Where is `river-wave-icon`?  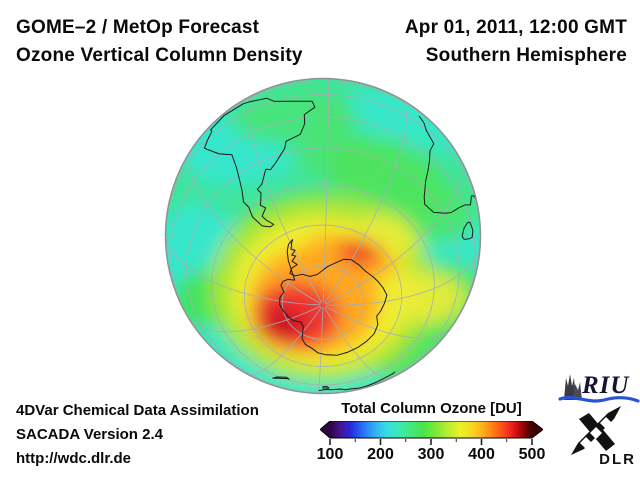
river-wave-icon is located at coordinates (599, 399).